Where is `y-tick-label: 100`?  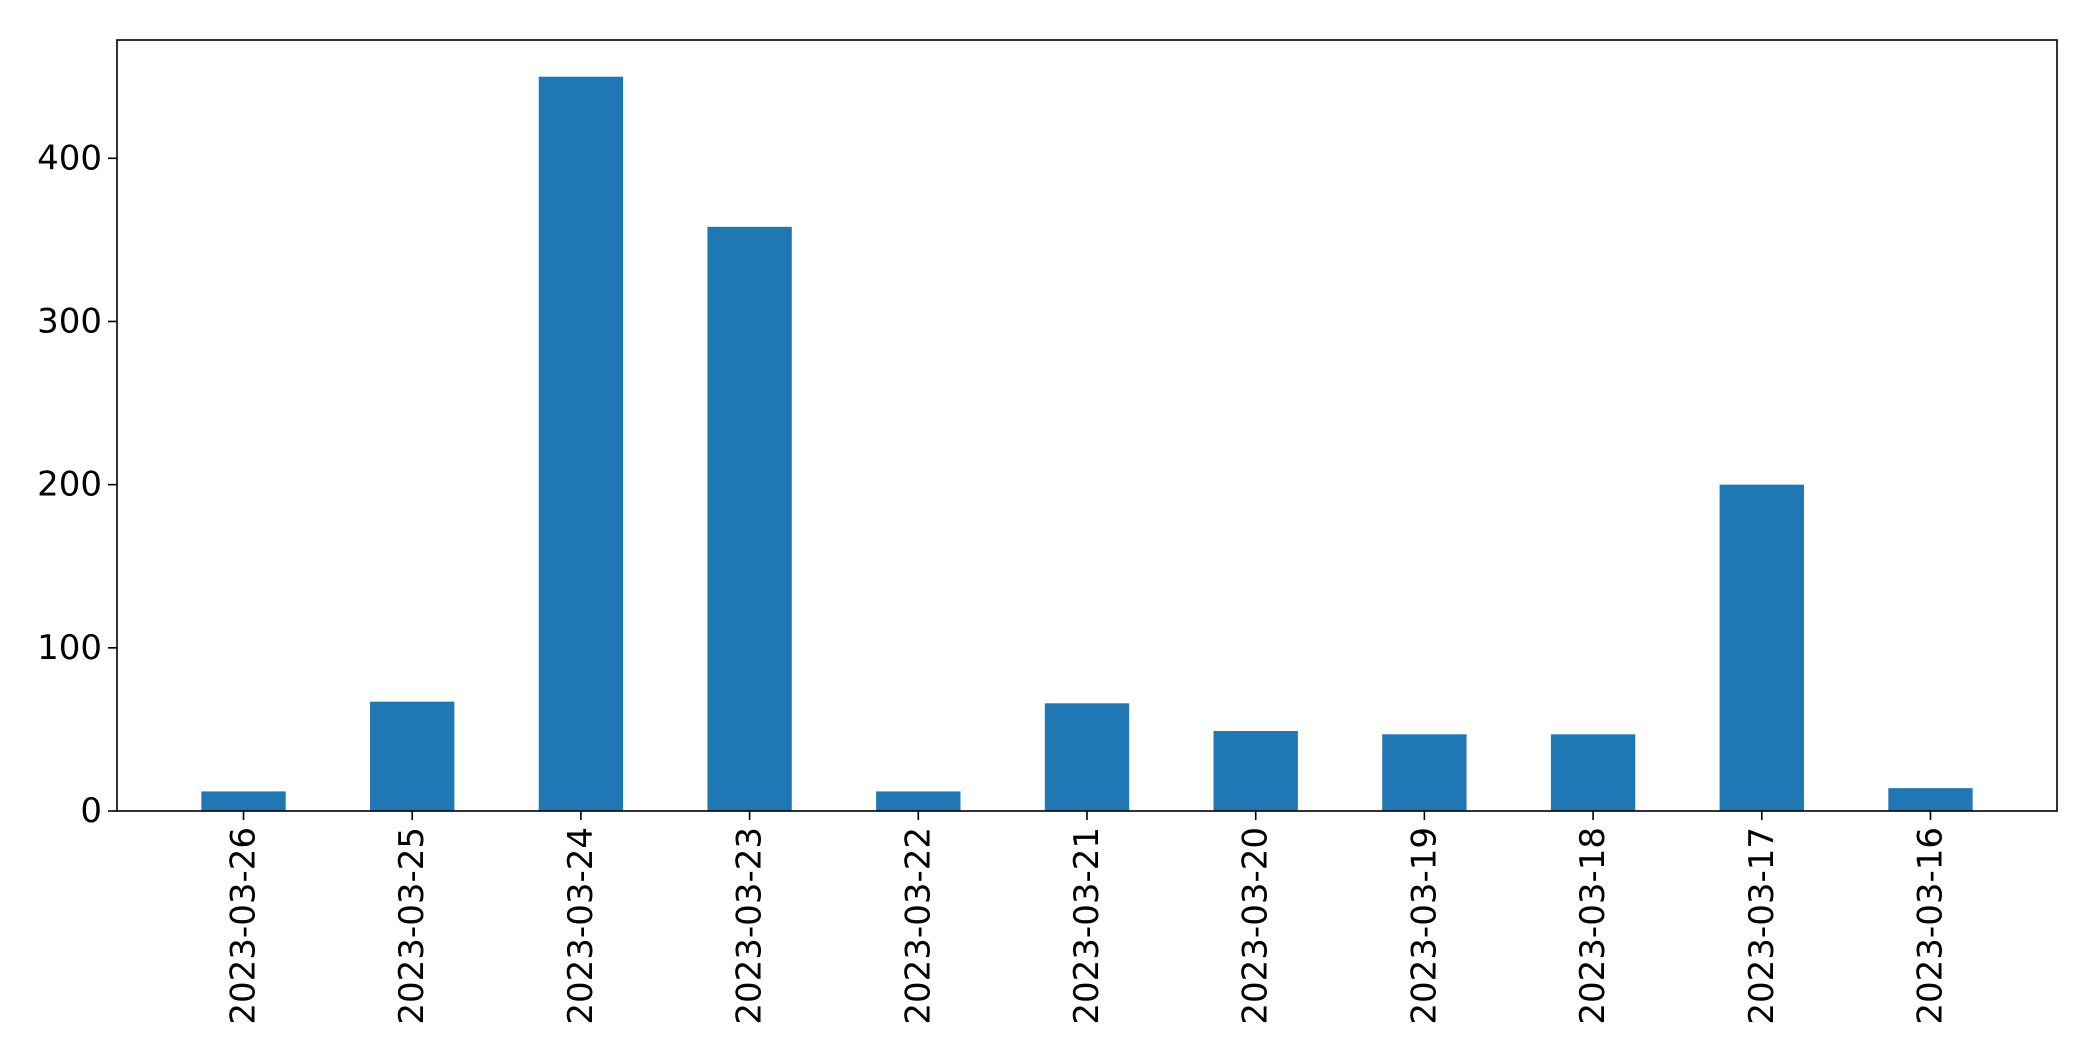
y-tick-label: 100 is located at coordinates (69, 648).